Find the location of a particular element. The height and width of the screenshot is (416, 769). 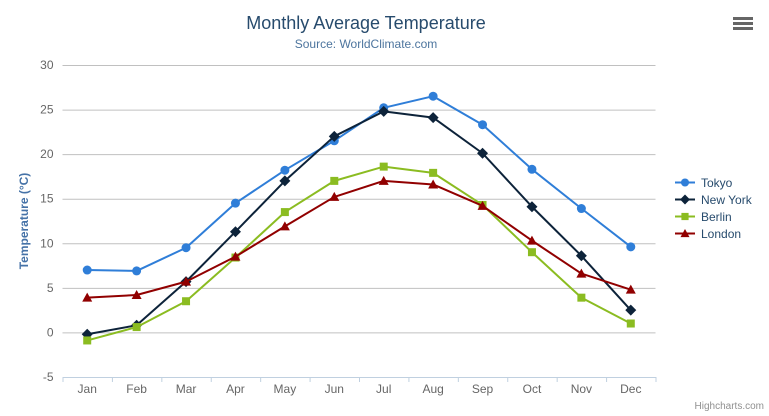

point-tokyo-dec is located at coordinates (631, 247).